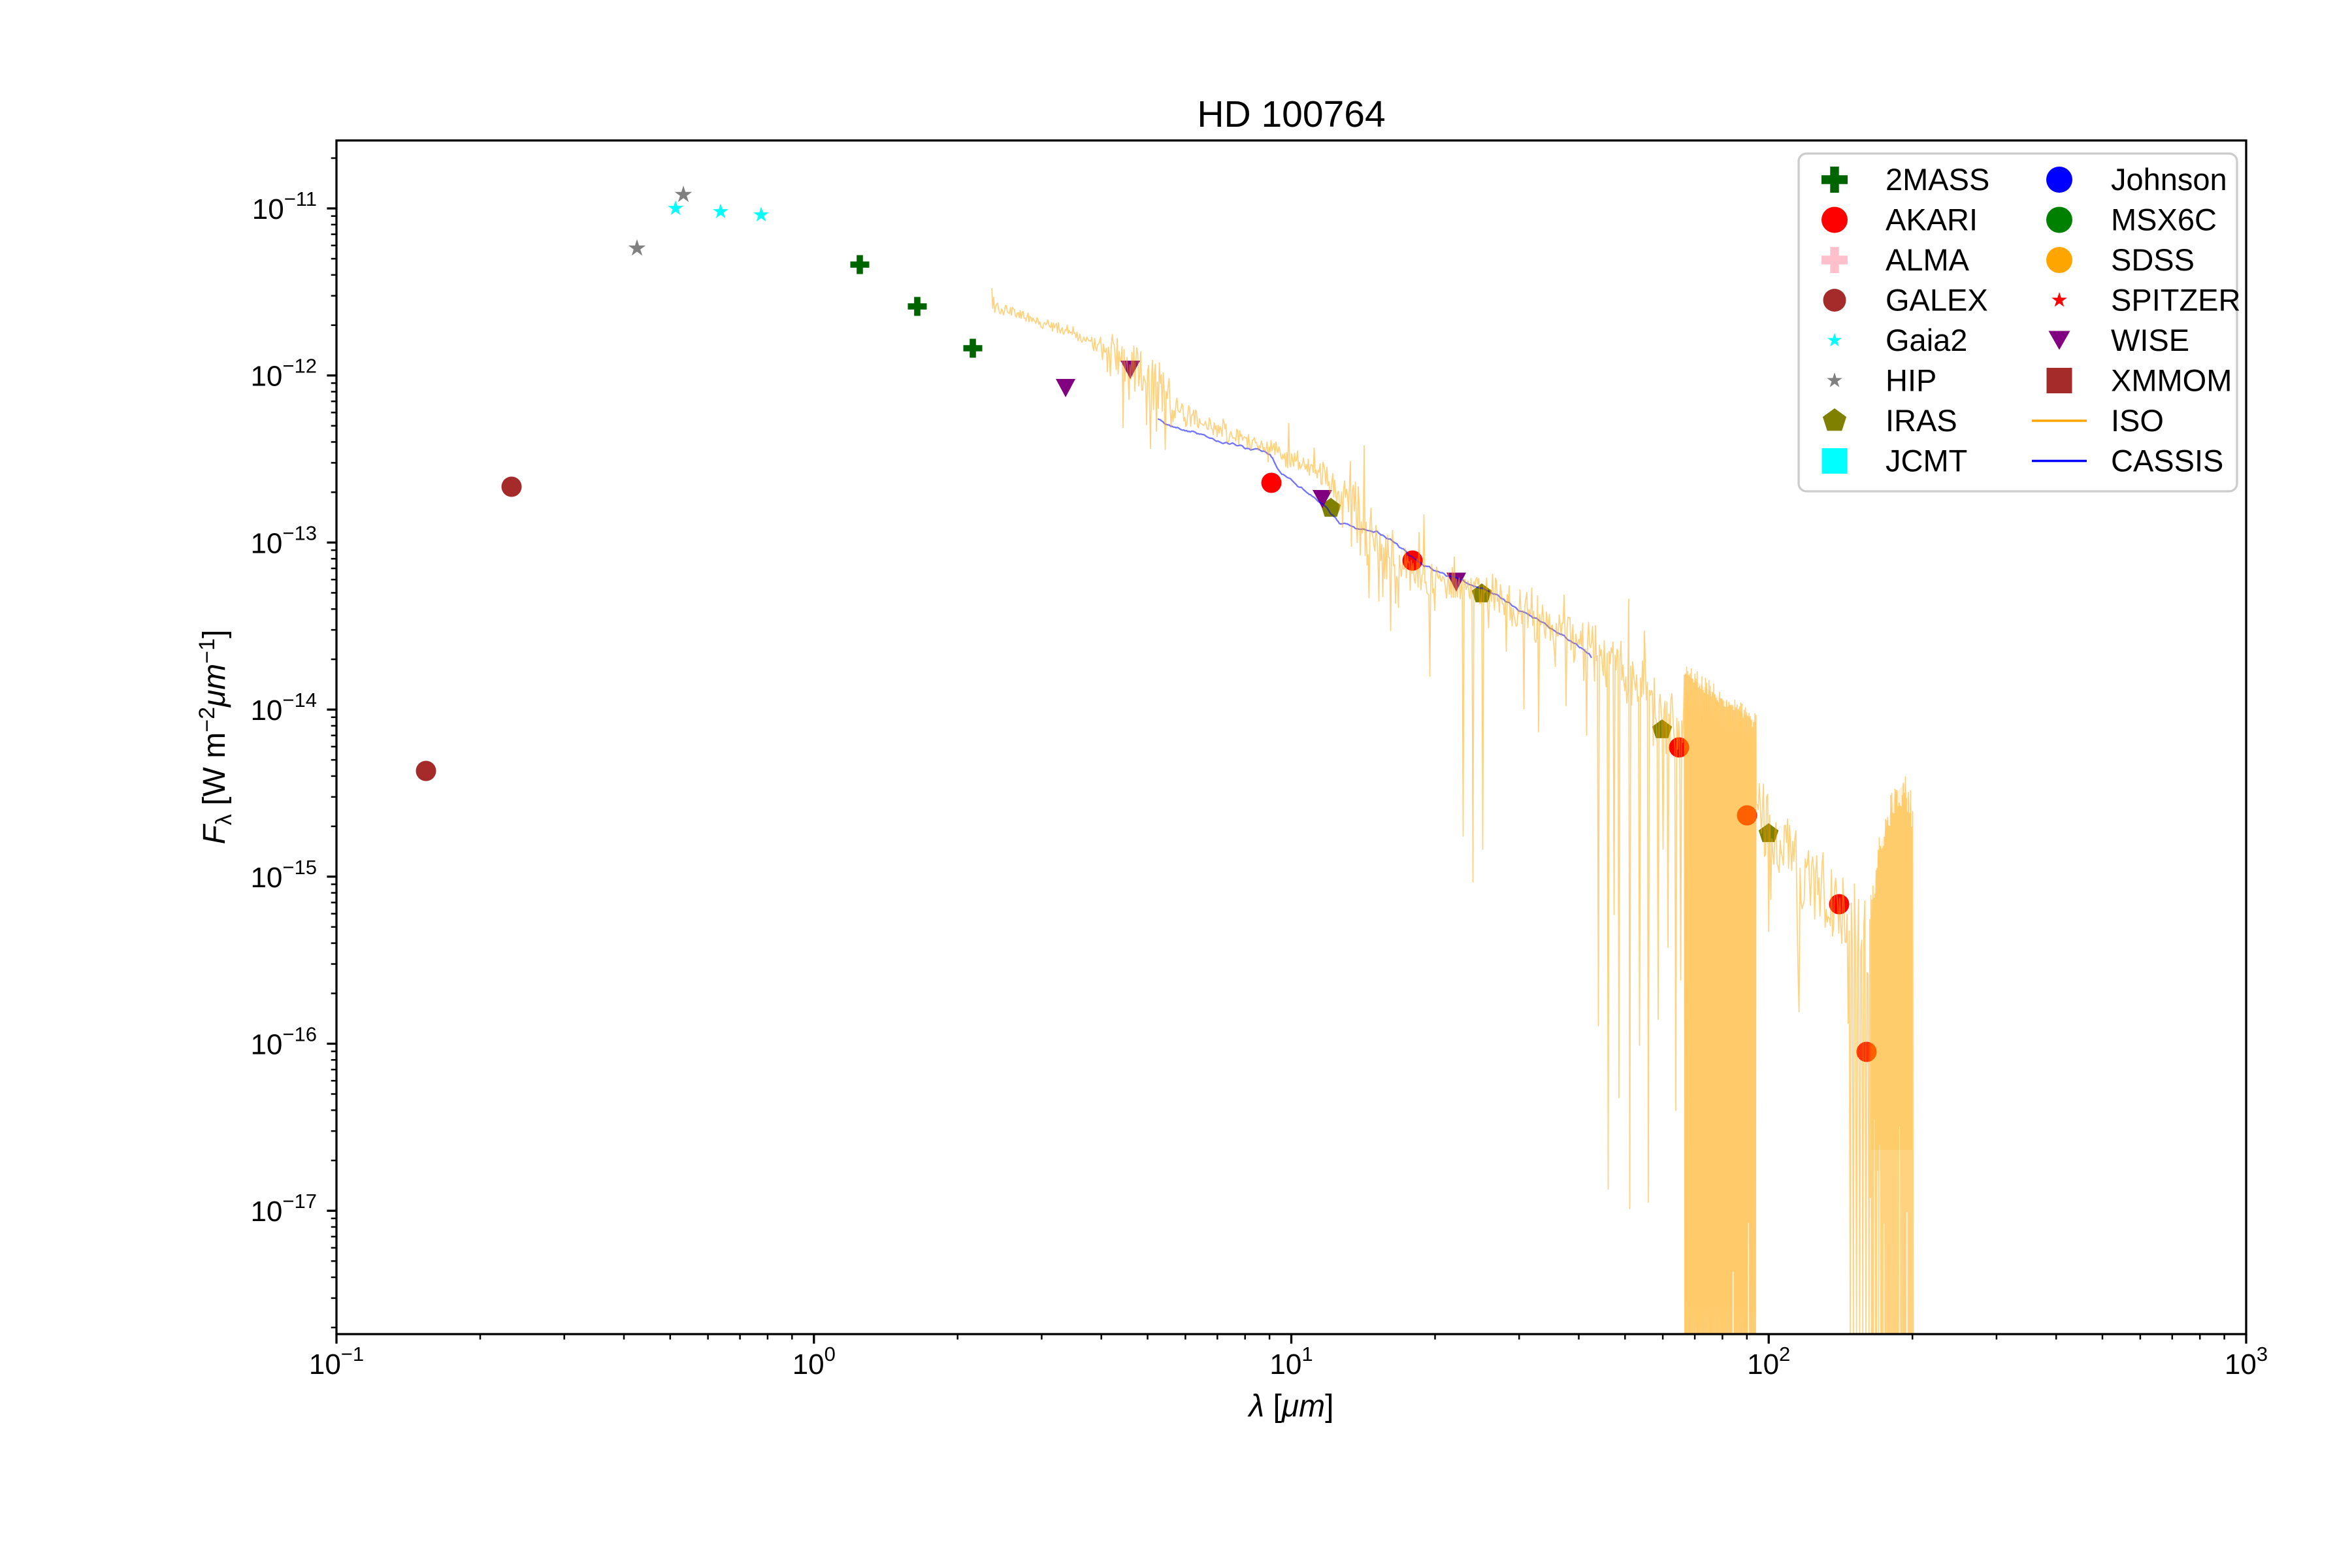 This screenshot has height=1568, width=2352. What do you see at coordinates (2164, 220) in the screenshot?
I see `svg-text: MSX6C` at bounding box center [2164, 220].